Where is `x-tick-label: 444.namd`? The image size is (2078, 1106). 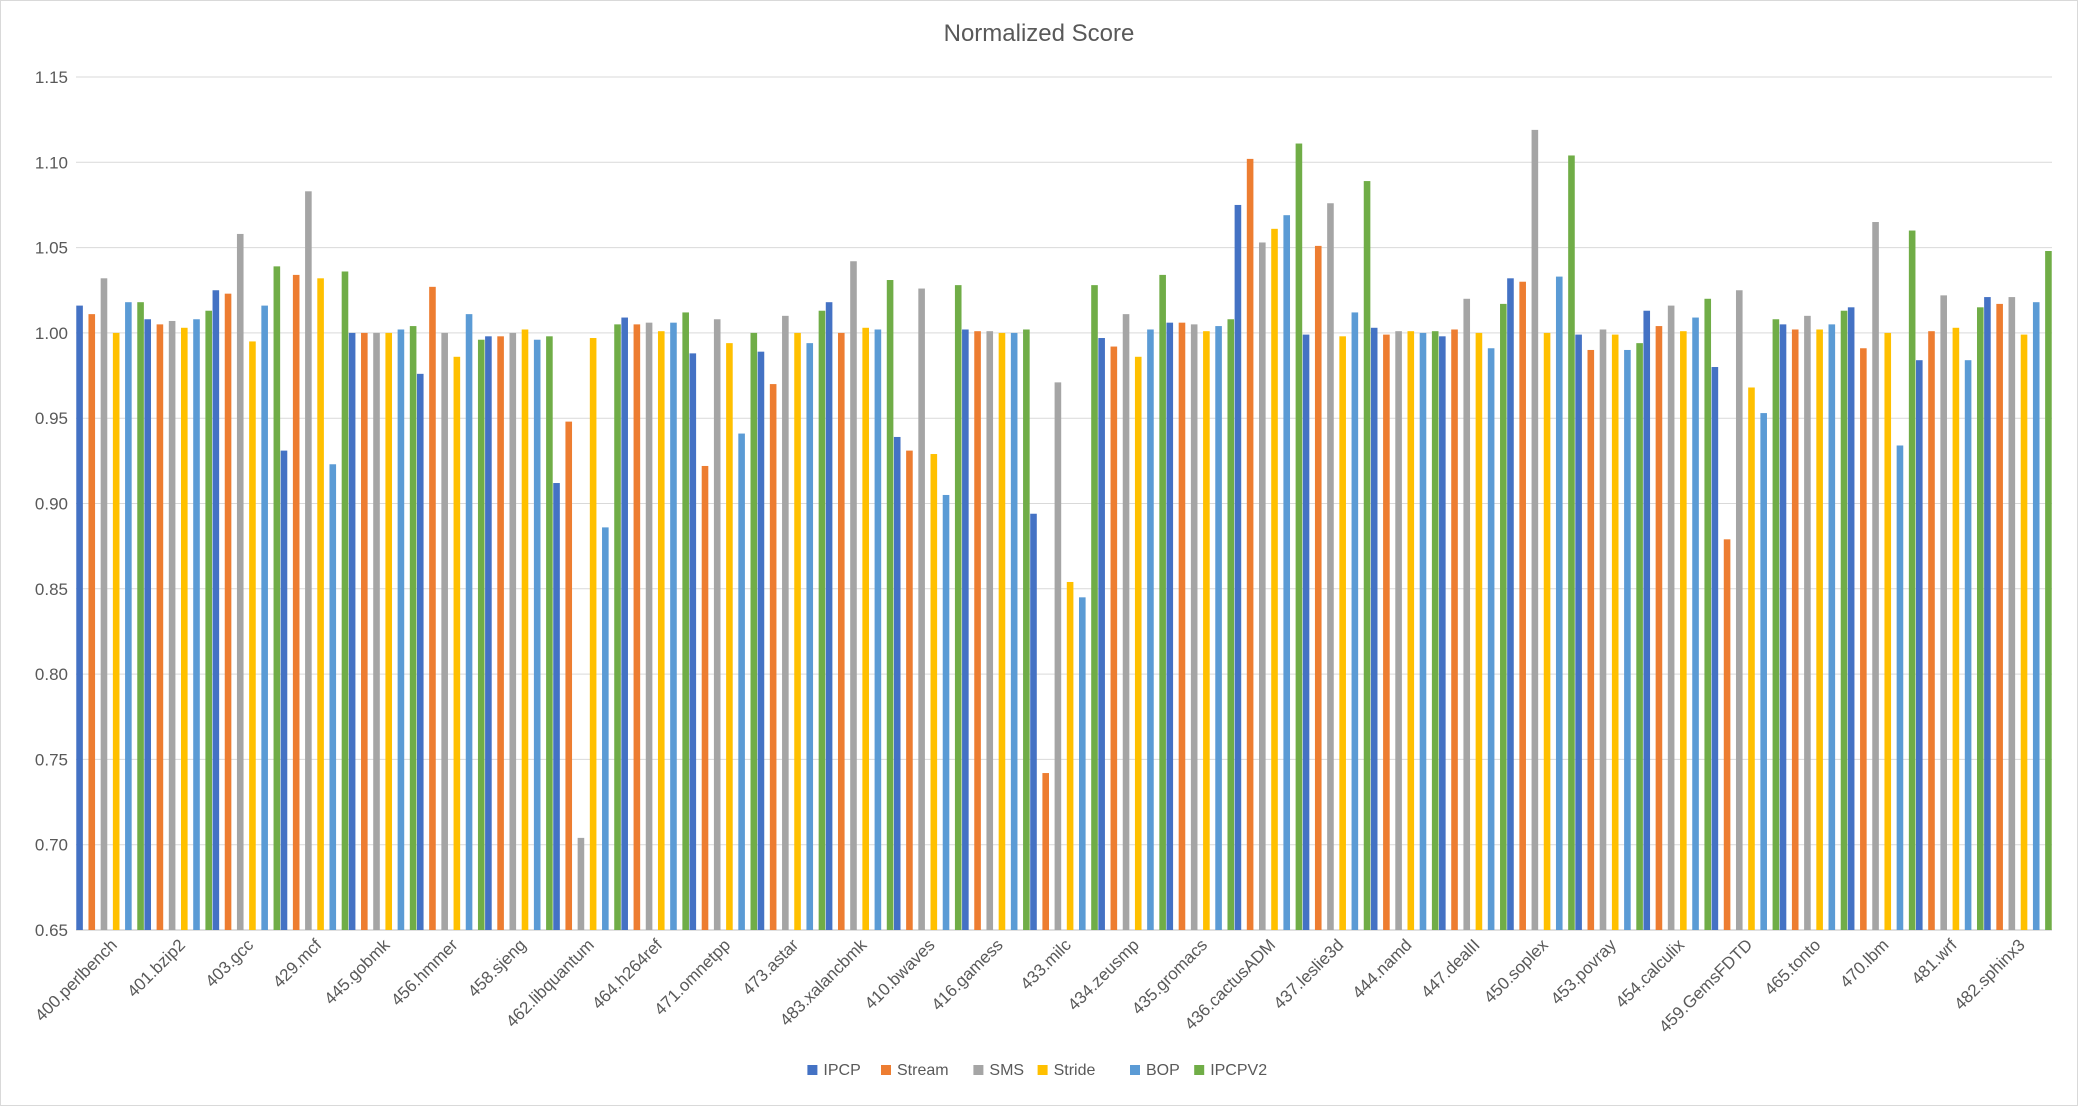
x-tick-label: 444.namd is located at coordinates (1382, 968).